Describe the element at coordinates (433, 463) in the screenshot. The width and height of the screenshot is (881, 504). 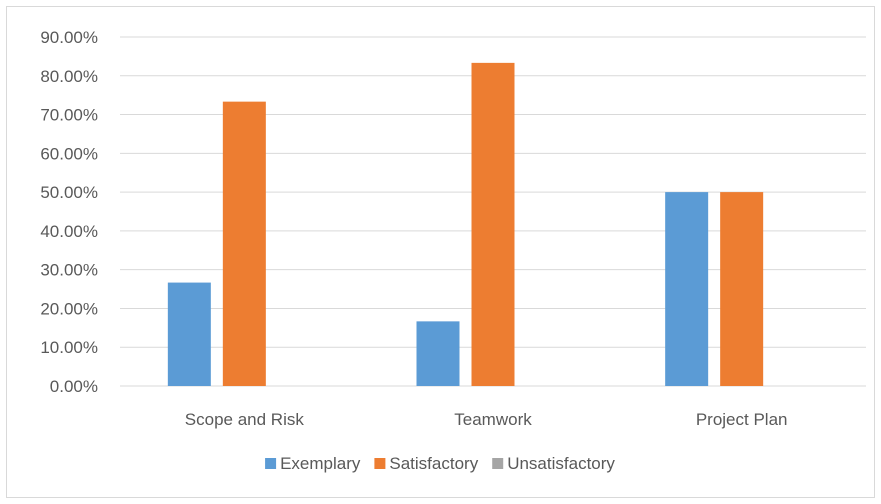
I see `legend-label: Satisfactory` at that location.